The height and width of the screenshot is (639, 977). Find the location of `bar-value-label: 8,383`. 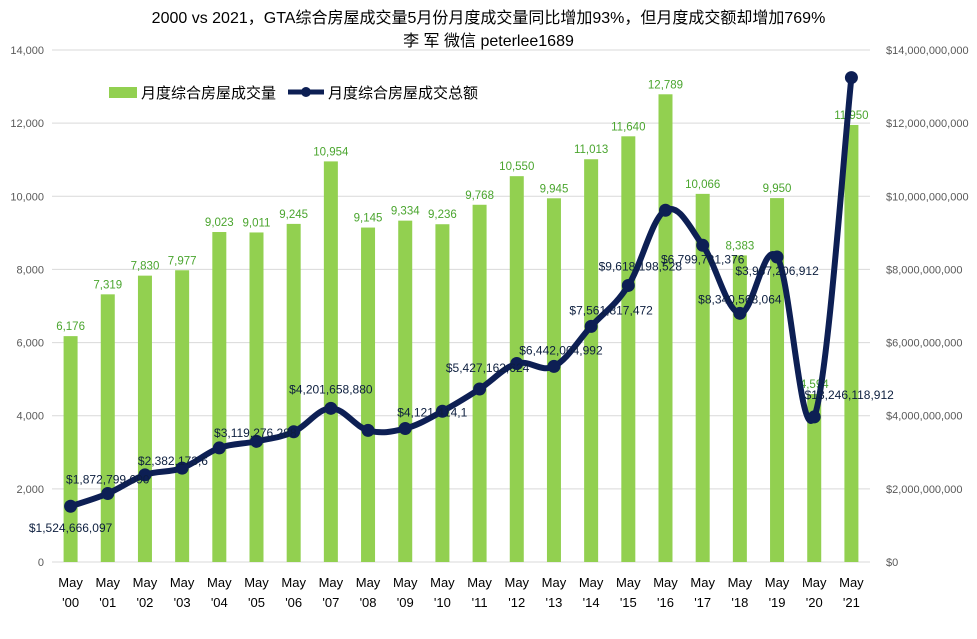

bar-value-label: 8,383 is located at coordinates (739, 246).